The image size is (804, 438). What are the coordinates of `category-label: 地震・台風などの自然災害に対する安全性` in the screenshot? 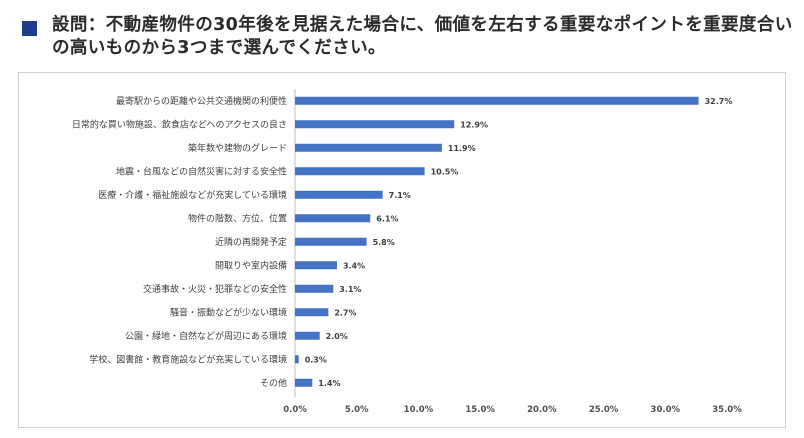 It's located at (201, 171).